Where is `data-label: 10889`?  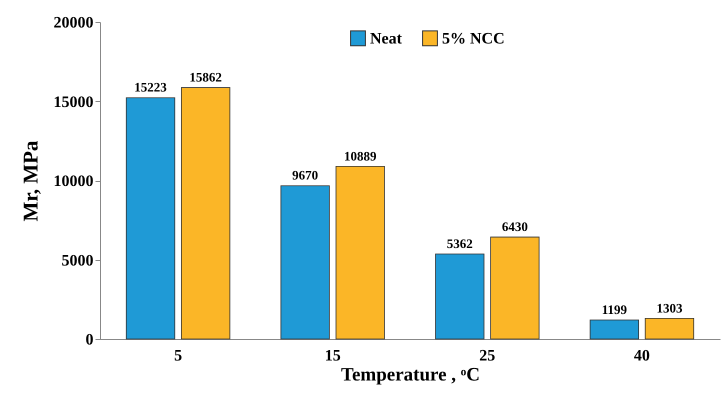
data-label: 10889 is located at coordinates (360, 156).